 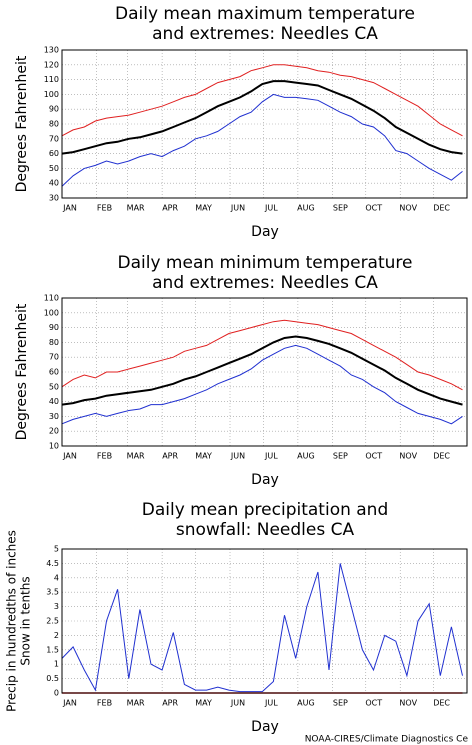 I want to click on y-tick-label: 4.5, so click(x=52, y=563).